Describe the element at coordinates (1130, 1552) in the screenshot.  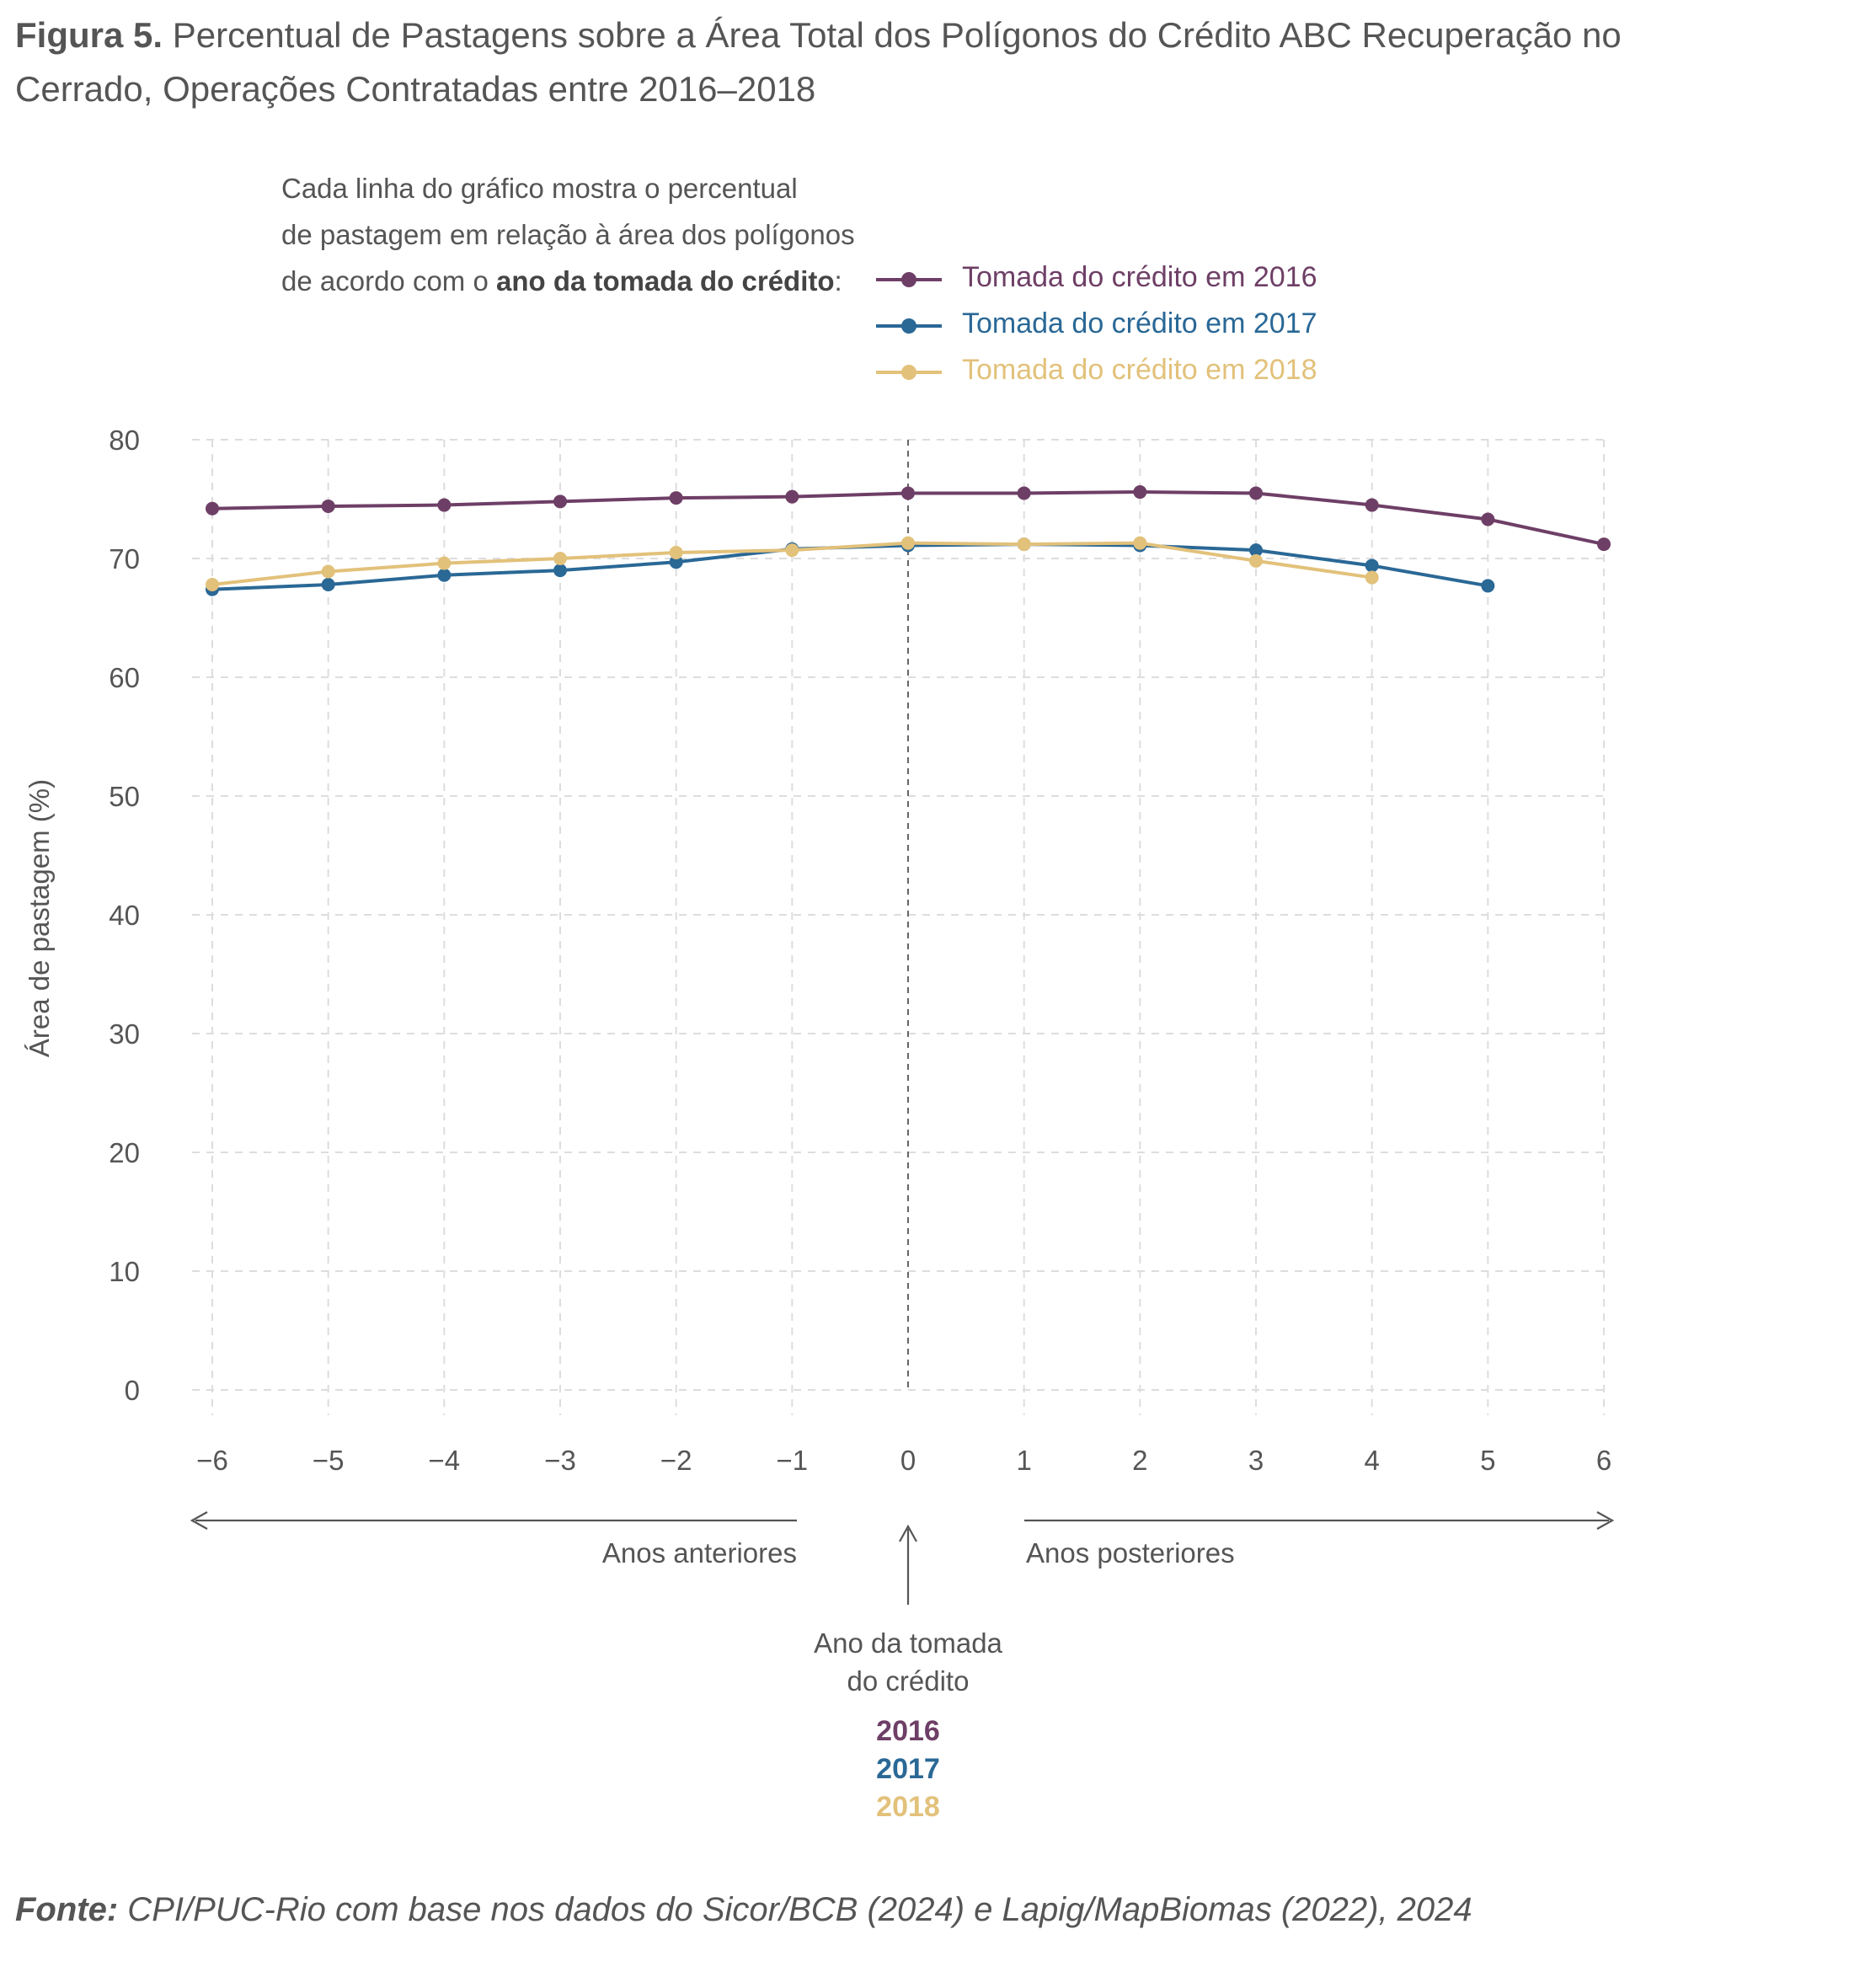
I see `years-after-label: Anos posteriores` at that location.